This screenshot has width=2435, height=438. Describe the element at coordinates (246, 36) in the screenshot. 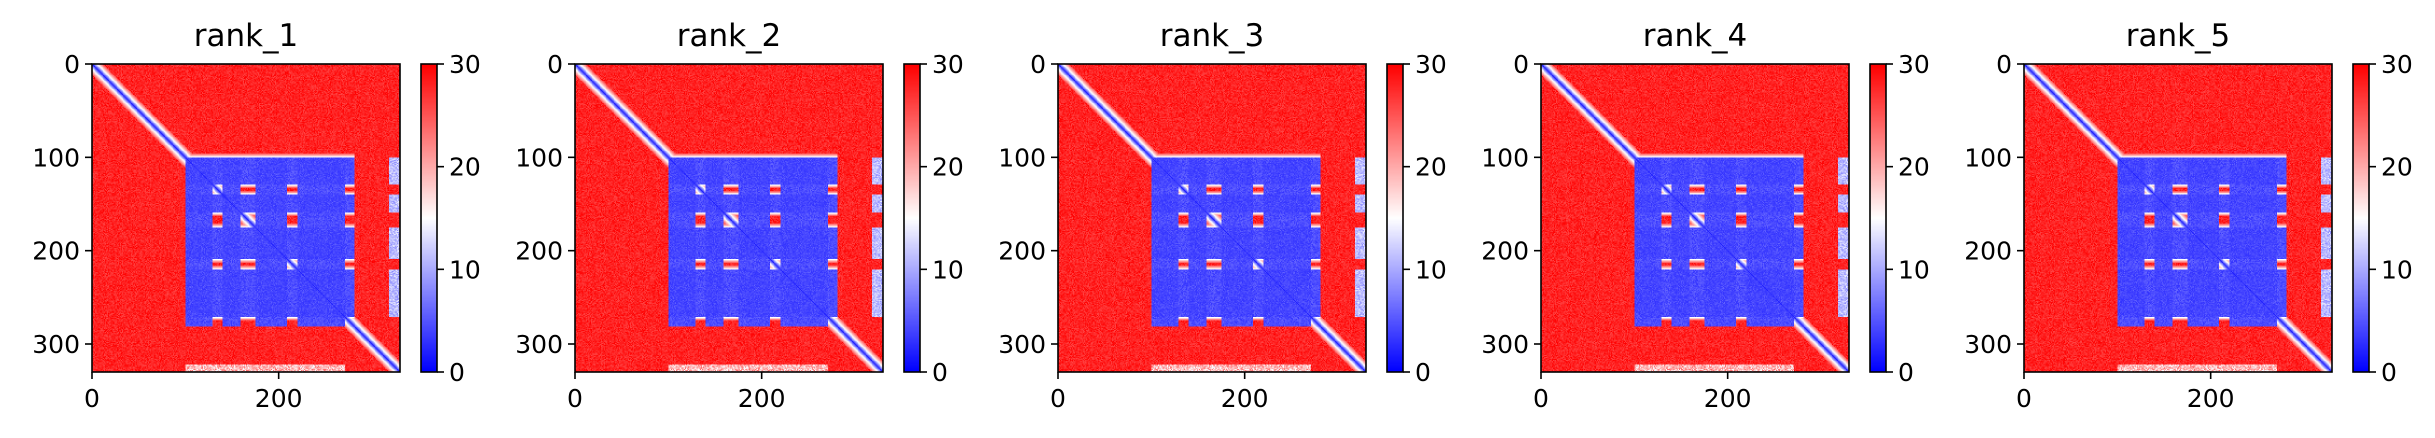

I see `panel-title: rank_1` at that location.